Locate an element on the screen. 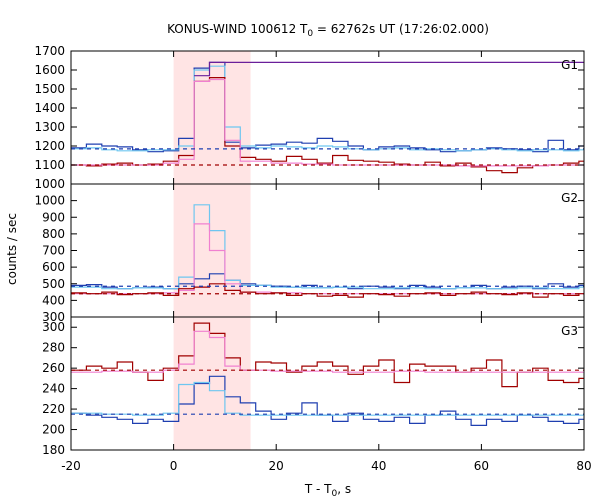 Image resolution: width=600 pixels, height=500 pixels. series-g2-pink is located at coordinates (327, 259).